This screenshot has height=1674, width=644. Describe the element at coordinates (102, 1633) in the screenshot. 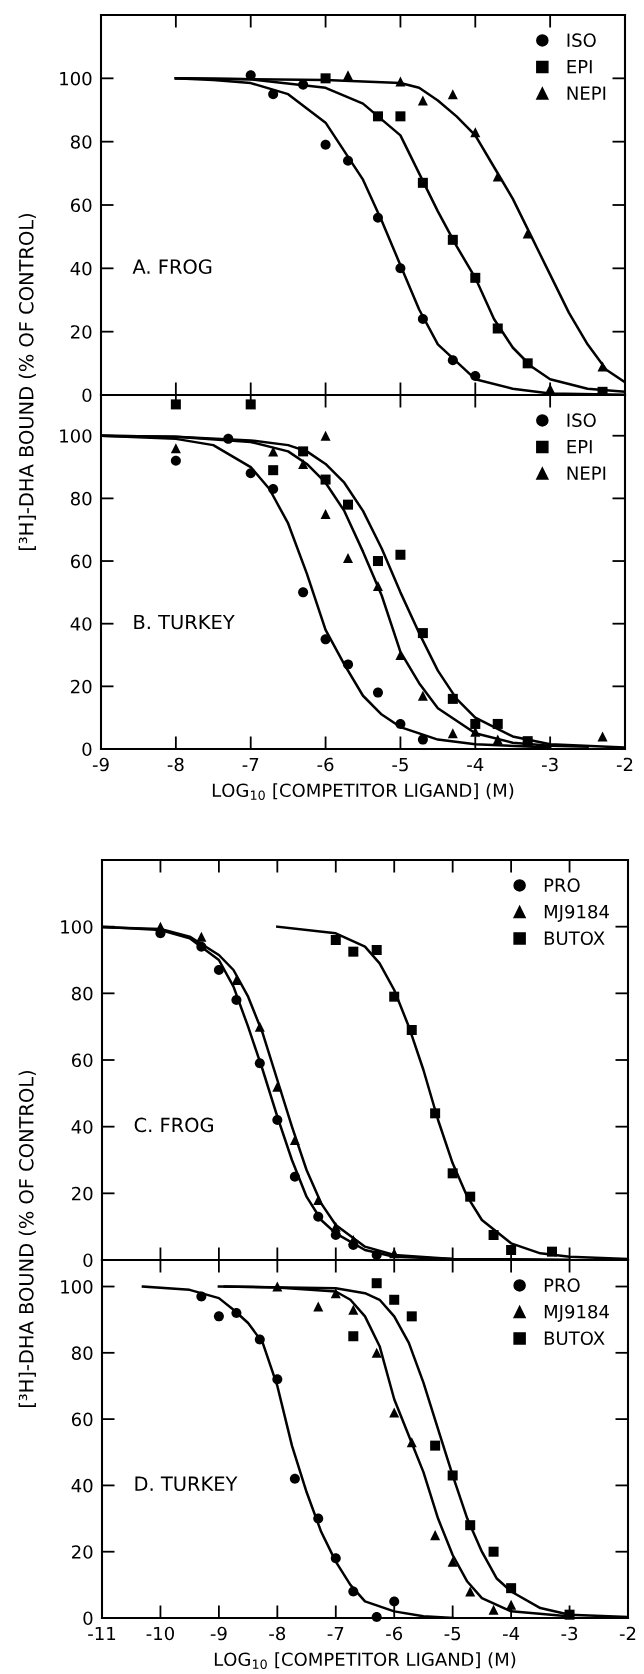

I see `x-tick-label: -11` at that location.